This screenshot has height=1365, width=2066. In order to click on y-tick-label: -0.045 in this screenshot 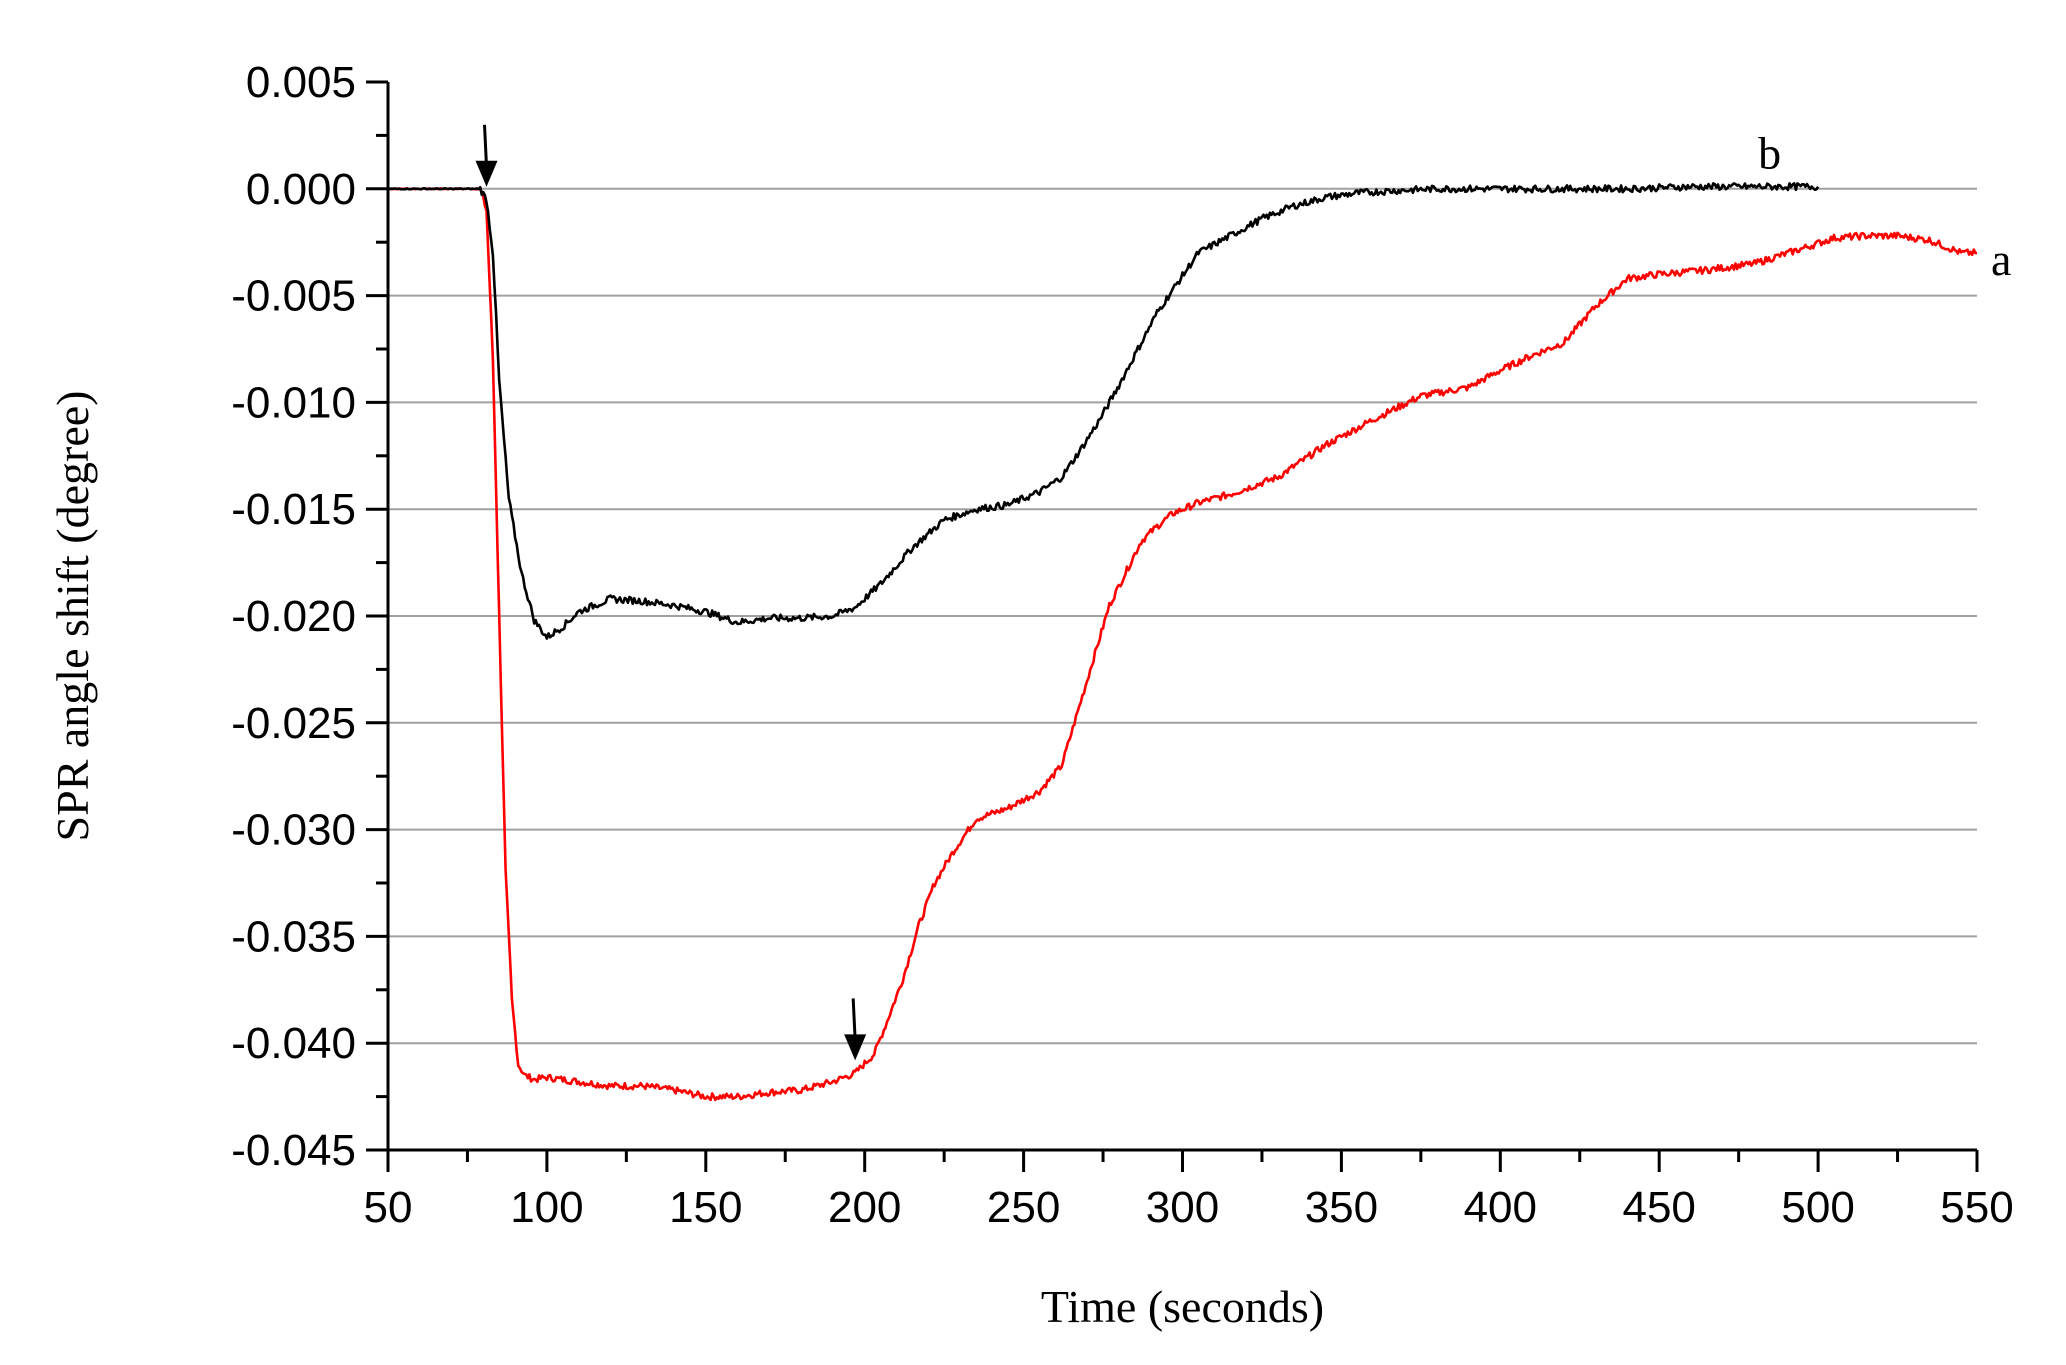, I will do `click(293, 1150)`.